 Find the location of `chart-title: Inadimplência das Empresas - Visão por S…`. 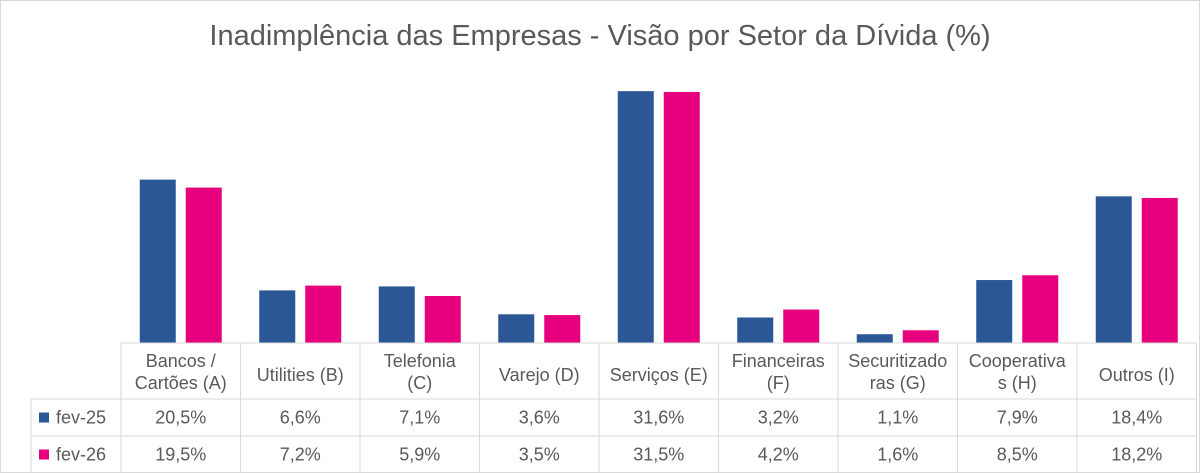

chart-title: Inadimplência das Empresas - Visão por S… is located at coordinates (600, 36).